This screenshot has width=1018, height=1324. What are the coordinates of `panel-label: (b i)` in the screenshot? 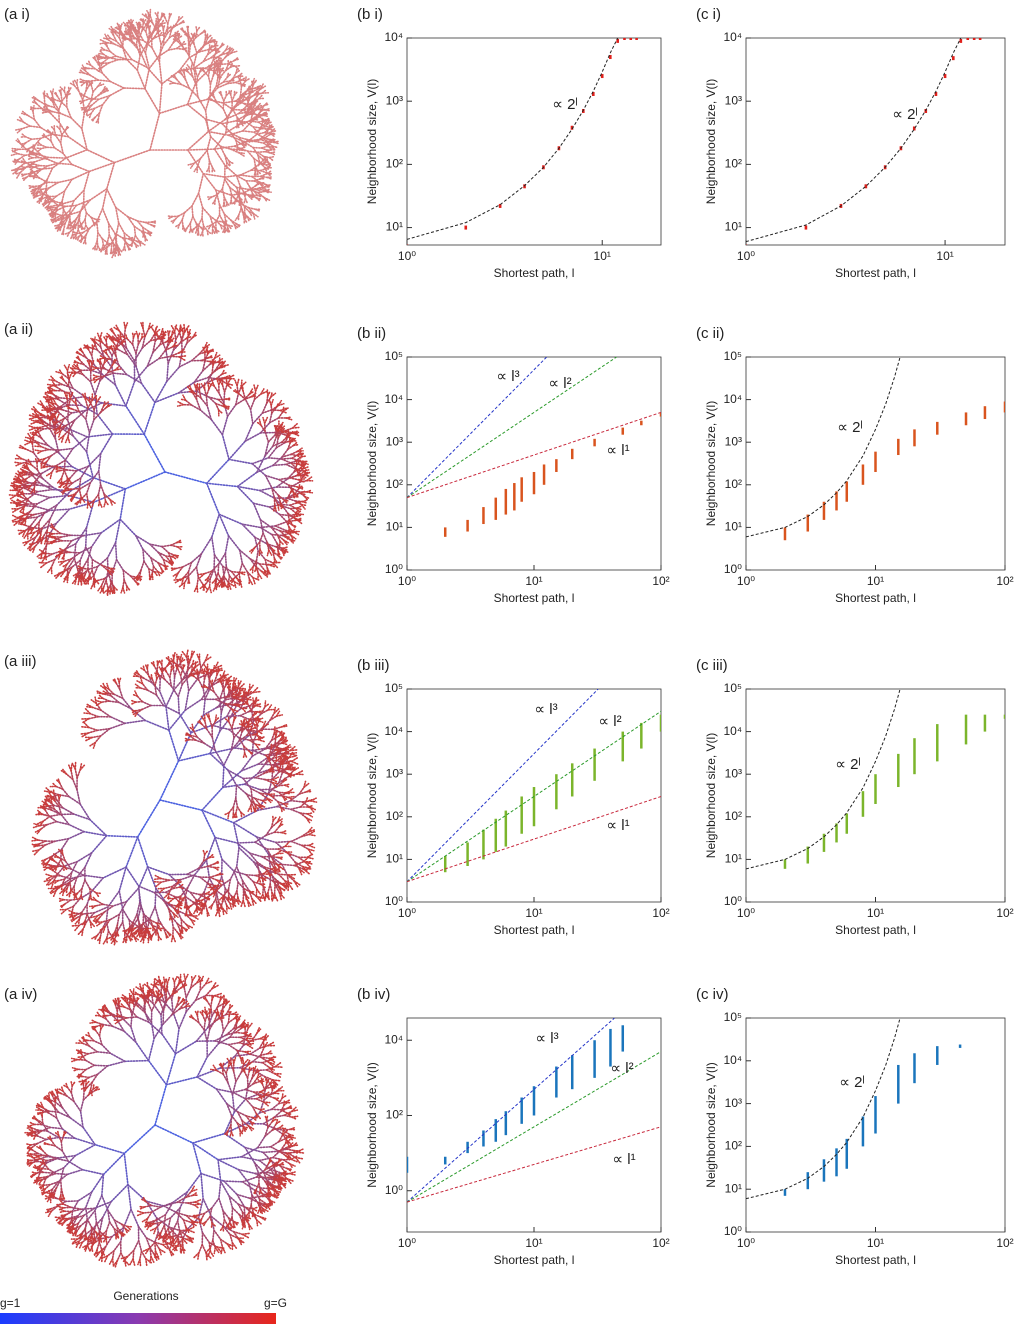 It's located at (370, 14).